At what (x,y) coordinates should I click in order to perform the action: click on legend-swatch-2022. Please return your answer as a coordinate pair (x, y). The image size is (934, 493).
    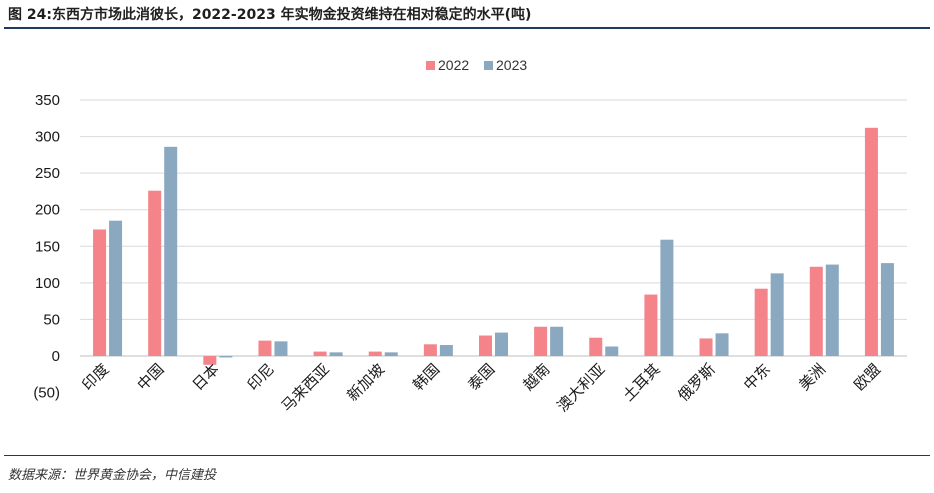
    Looking at the image, I should click on (430, 65).